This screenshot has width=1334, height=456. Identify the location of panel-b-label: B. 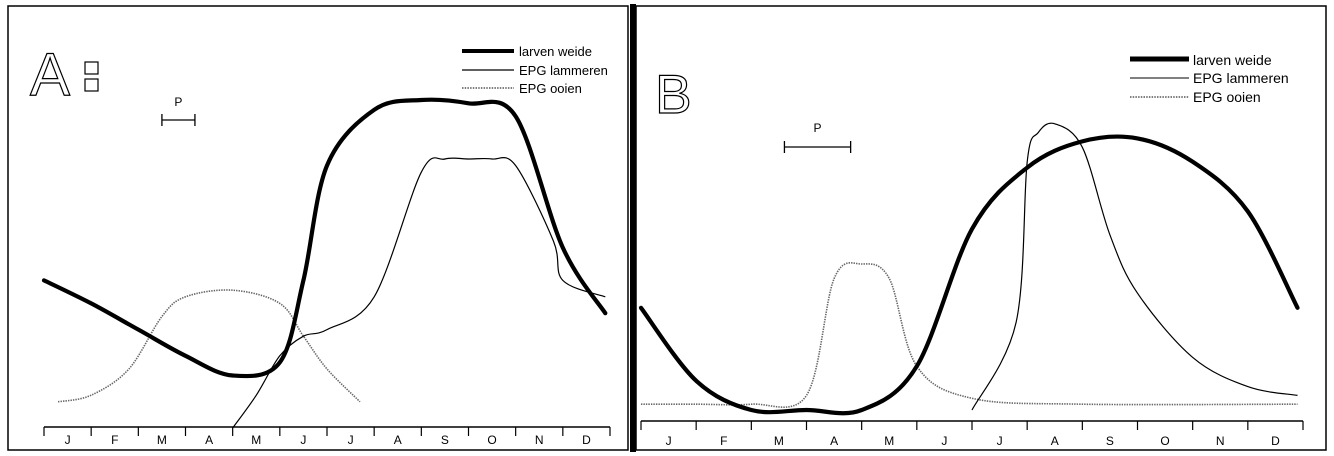
(673, 94).